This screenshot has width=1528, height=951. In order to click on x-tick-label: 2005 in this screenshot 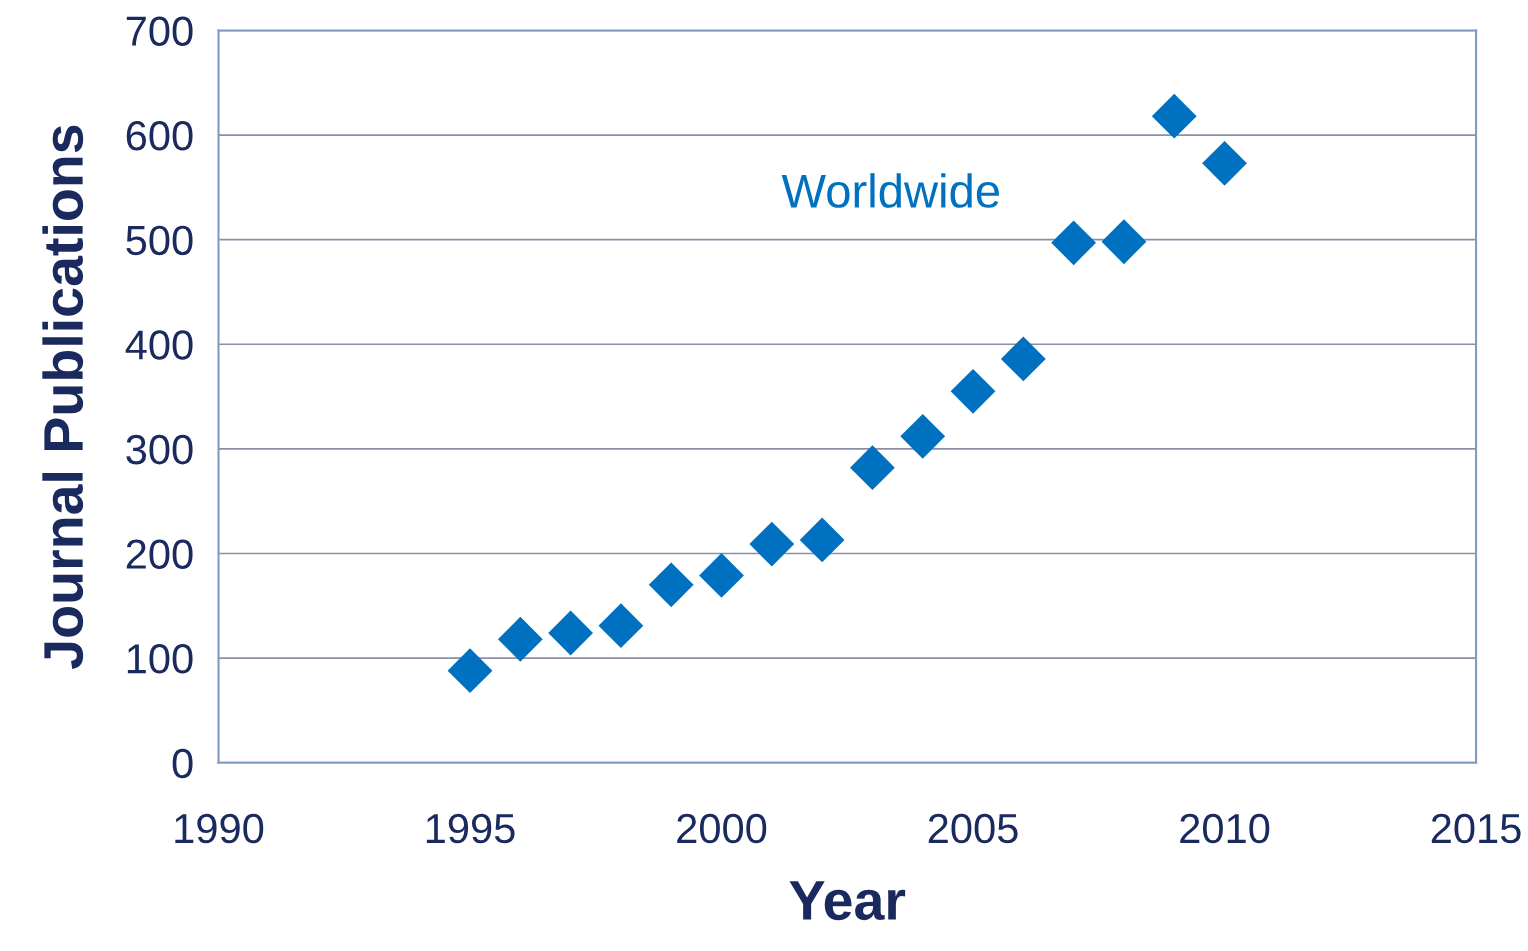, I will do `click(973, 828)`.